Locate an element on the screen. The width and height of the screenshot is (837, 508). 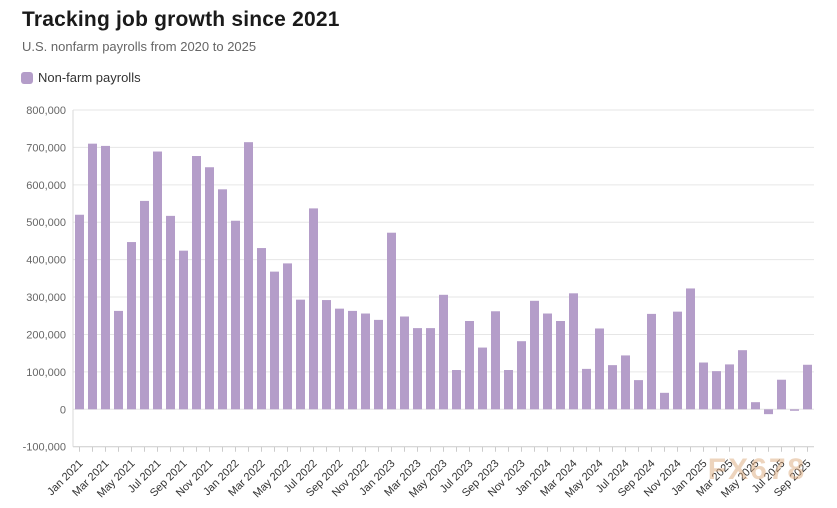
y-axis-label: 400,000 is located at coordinates (46, 261).